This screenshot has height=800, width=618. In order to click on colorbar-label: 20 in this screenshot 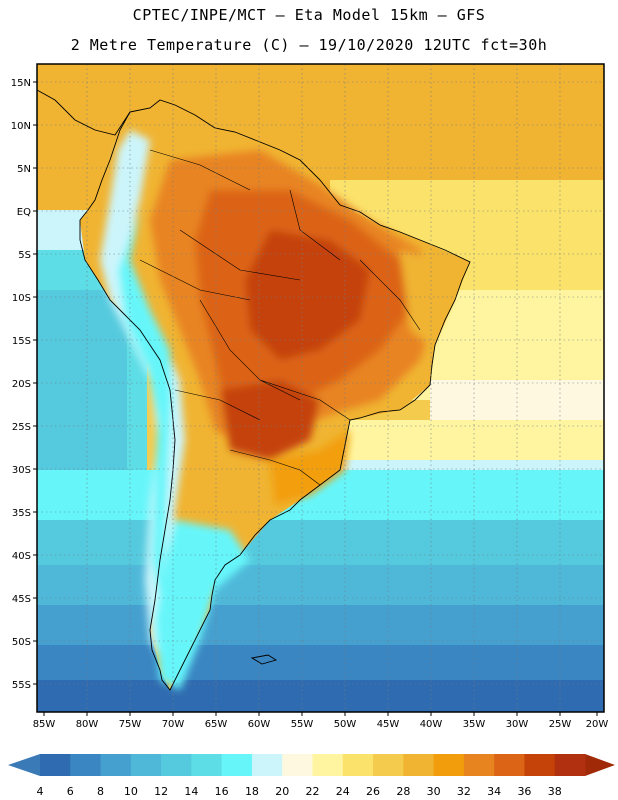, I will do `click(282, 791)`.